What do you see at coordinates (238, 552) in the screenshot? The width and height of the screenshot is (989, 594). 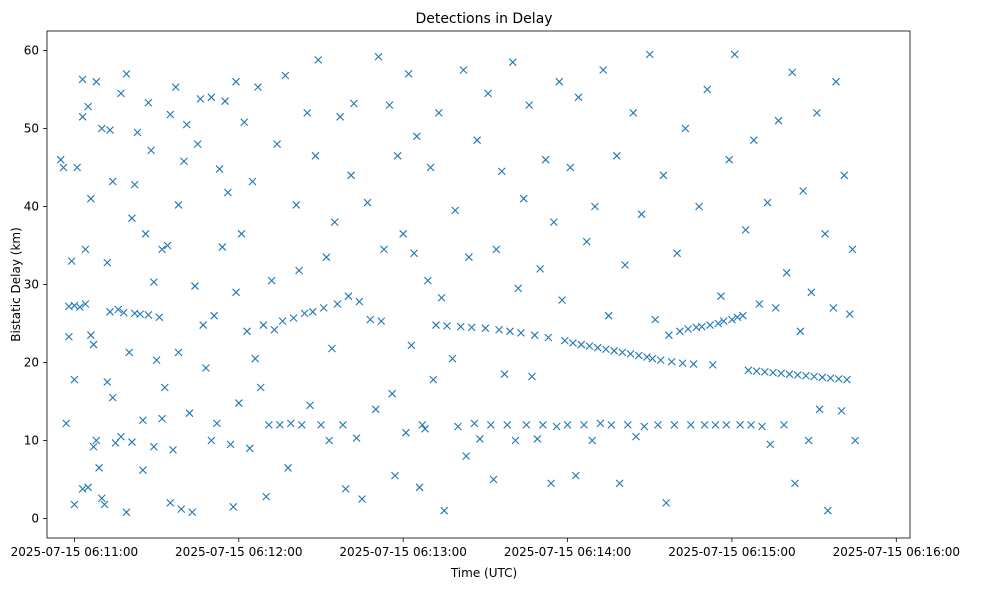 I see `x-tick-label: 2025-07-15 06:12:00` at bounding box center [238, 552].